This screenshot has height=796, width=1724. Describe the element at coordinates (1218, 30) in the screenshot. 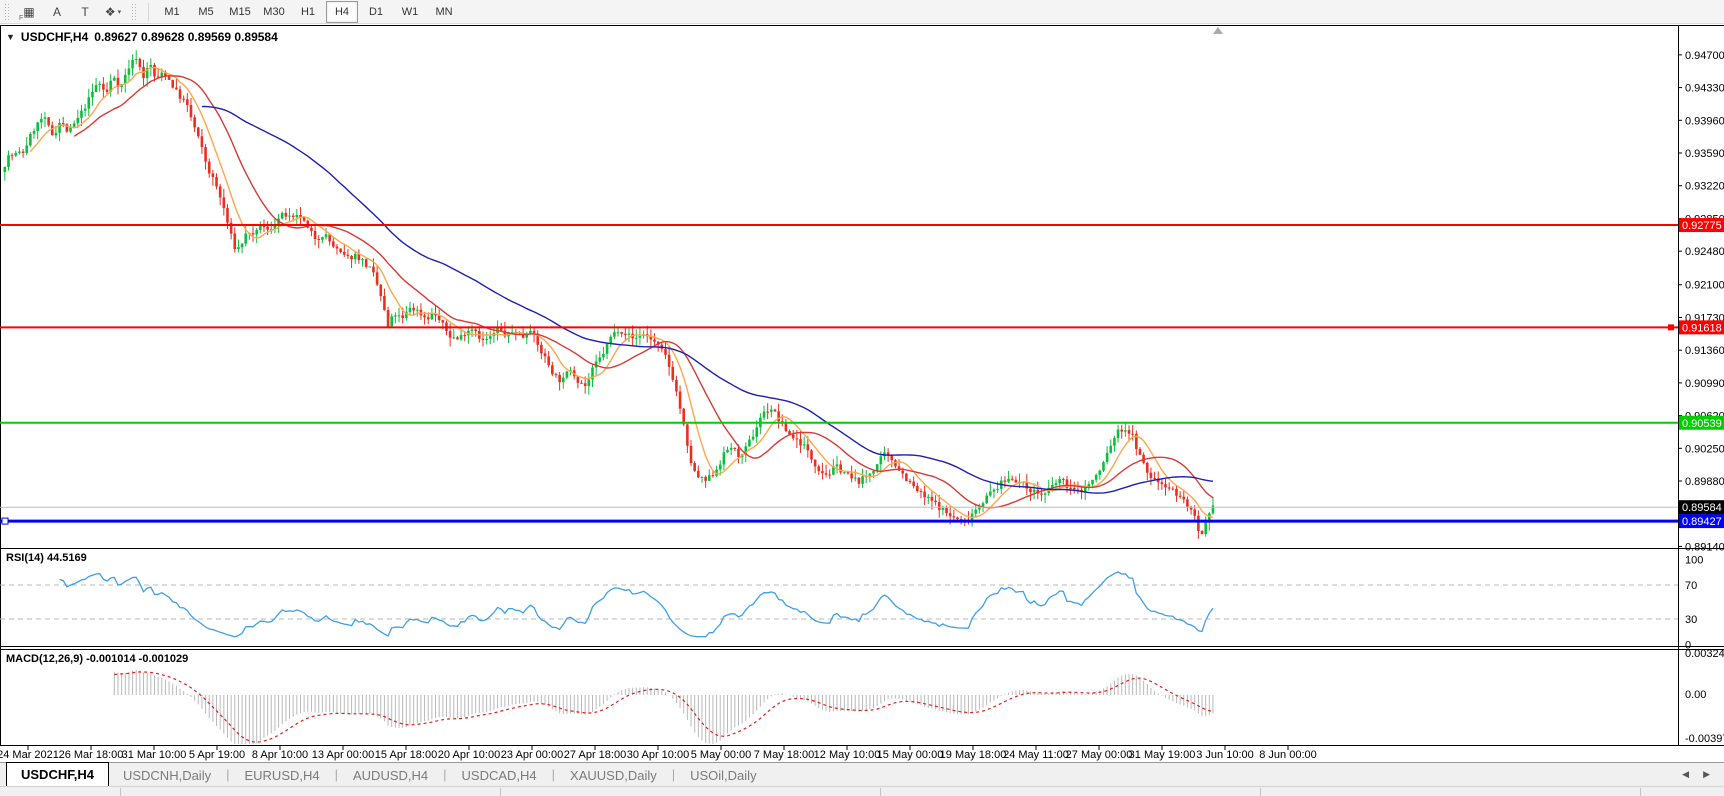

I see `chart-shift-marker` at that location.